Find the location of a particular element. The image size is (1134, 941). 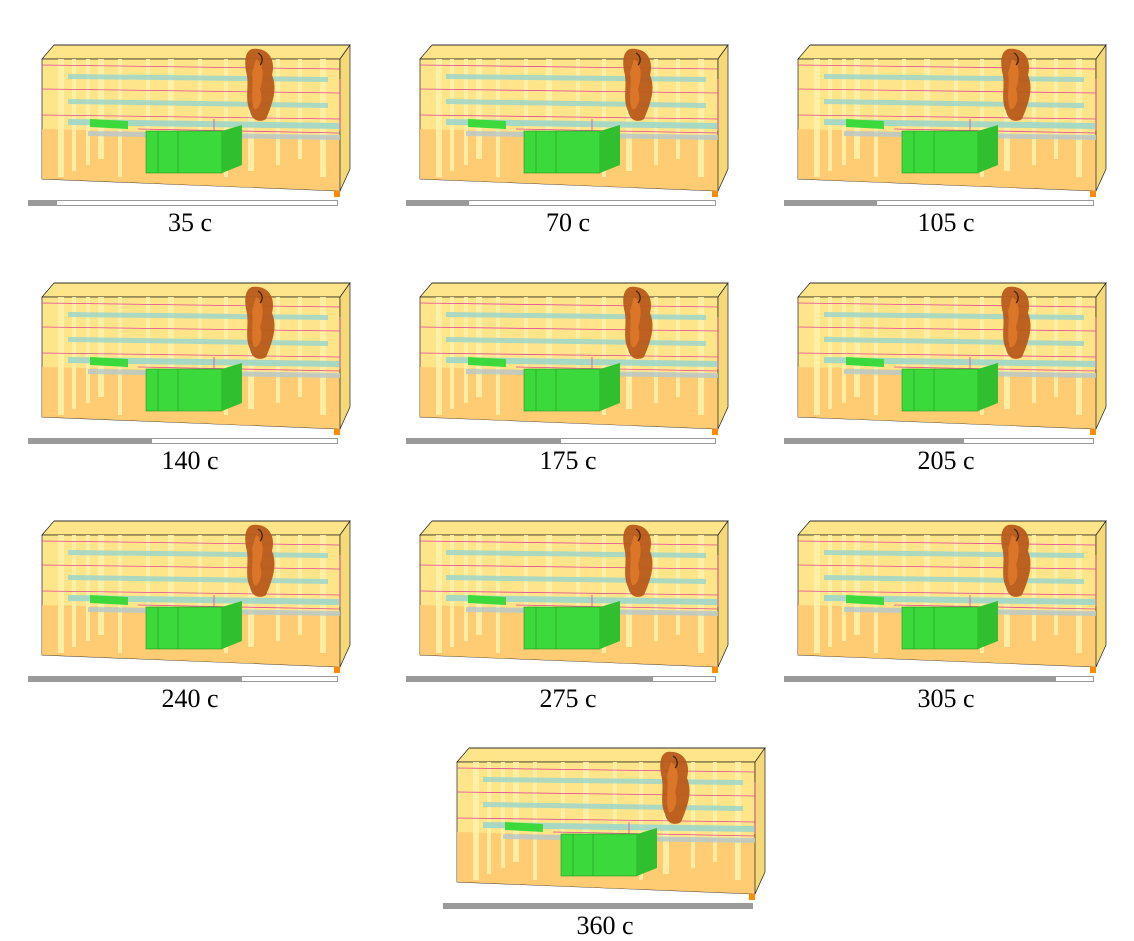

simulation-frame: 360 c is located at coordinates (605, 824).